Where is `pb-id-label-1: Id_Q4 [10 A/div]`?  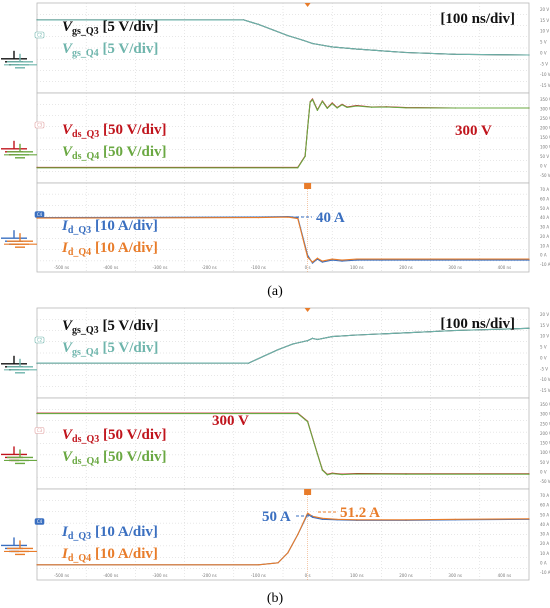 pb-id-label-1: Id_Q4 [10 A/div] is located at coordinates (109, 555).